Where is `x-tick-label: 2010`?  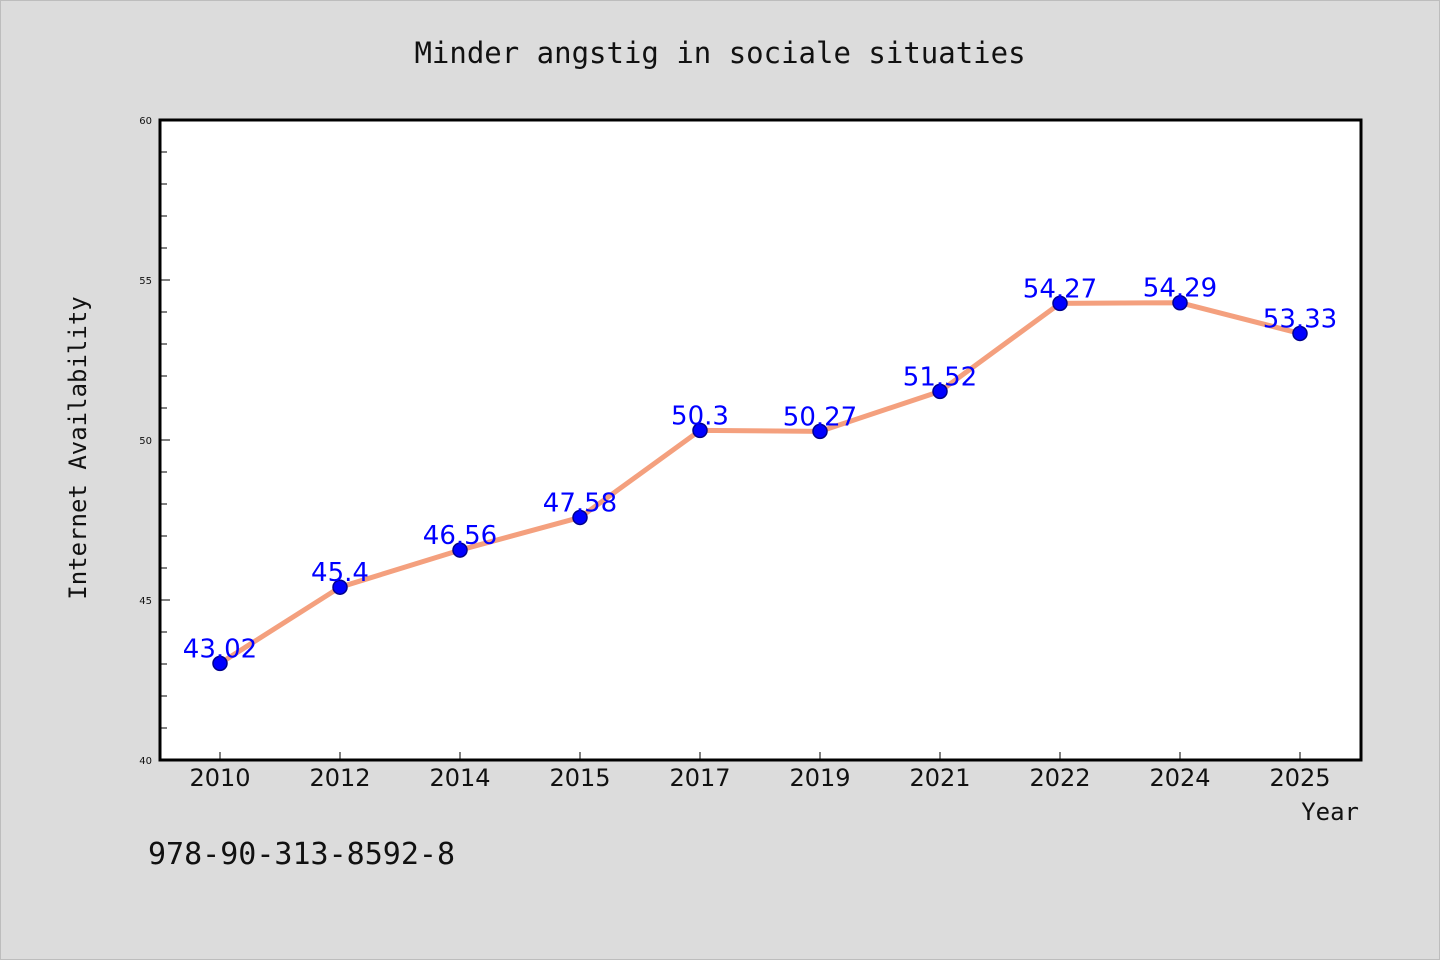 x-tick-label: 2010 is located at coordinates (219, 778).